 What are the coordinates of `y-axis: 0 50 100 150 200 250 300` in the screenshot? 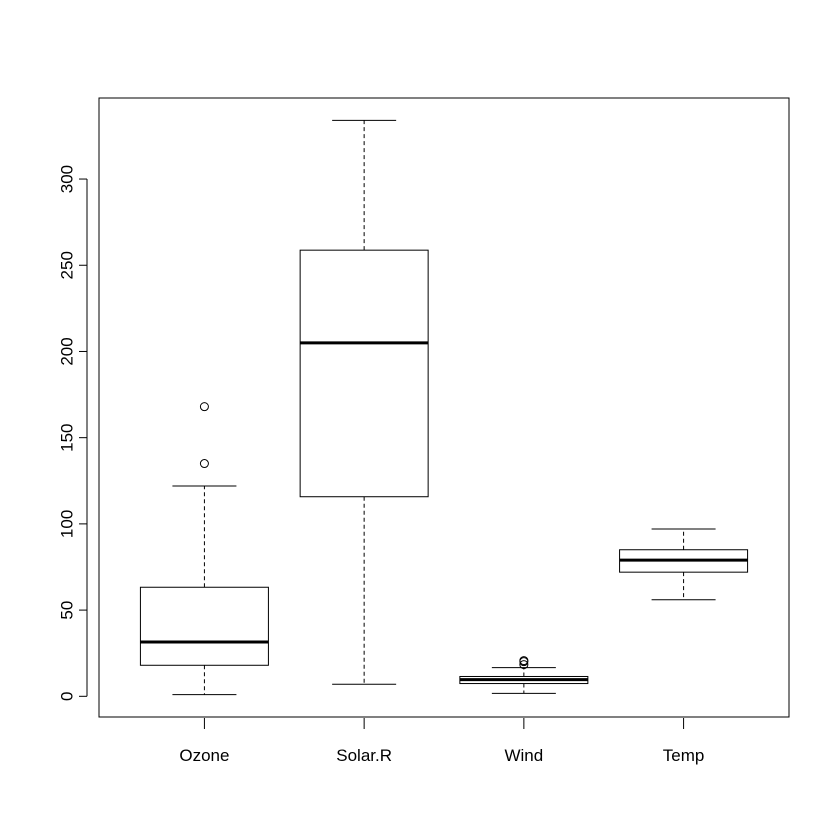 It's located at (73, 433).